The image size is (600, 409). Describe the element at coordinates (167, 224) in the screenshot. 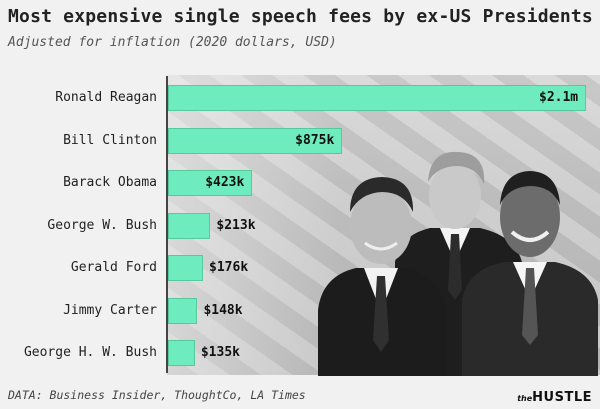

I see `y-axis-line` at that location.